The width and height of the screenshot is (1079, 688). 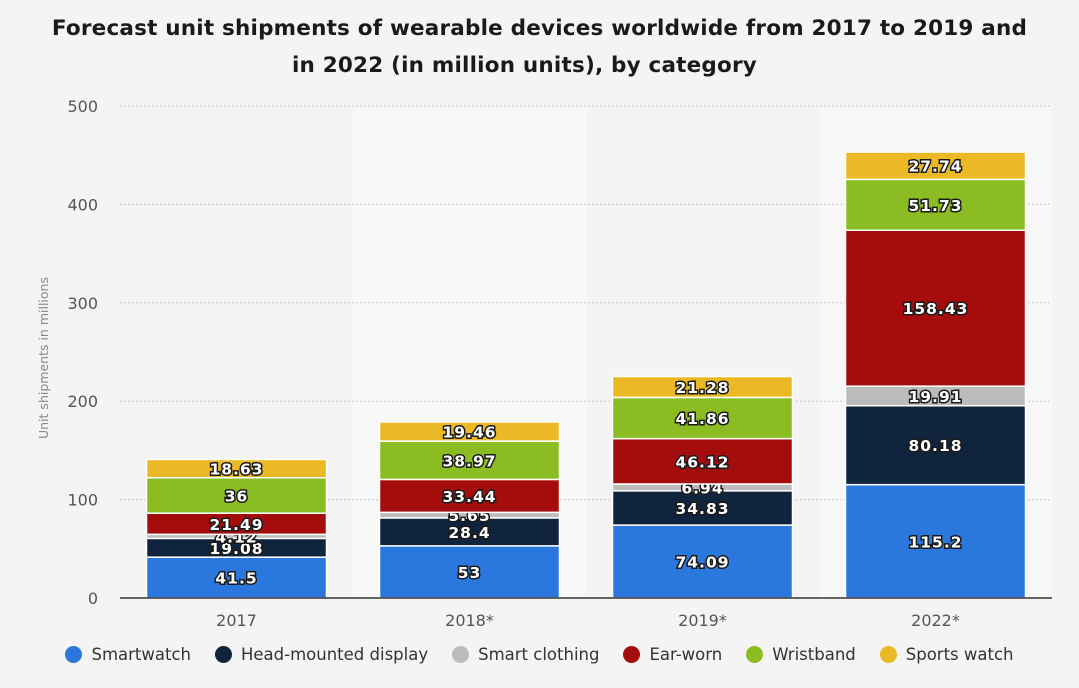 I want to click on y-tick-label: 300, so click(x=82, y=303).